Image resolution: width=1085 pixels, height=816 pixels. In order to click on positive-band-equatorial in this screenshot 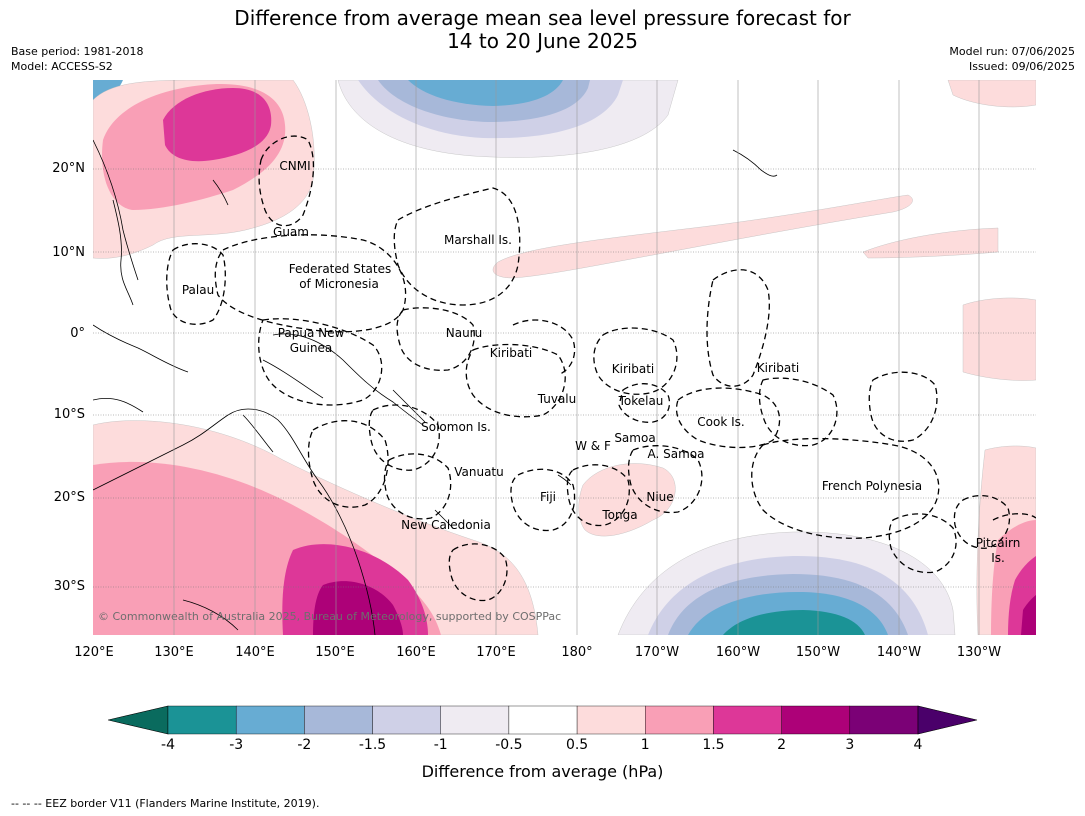, I will do `click(702, 236)`.